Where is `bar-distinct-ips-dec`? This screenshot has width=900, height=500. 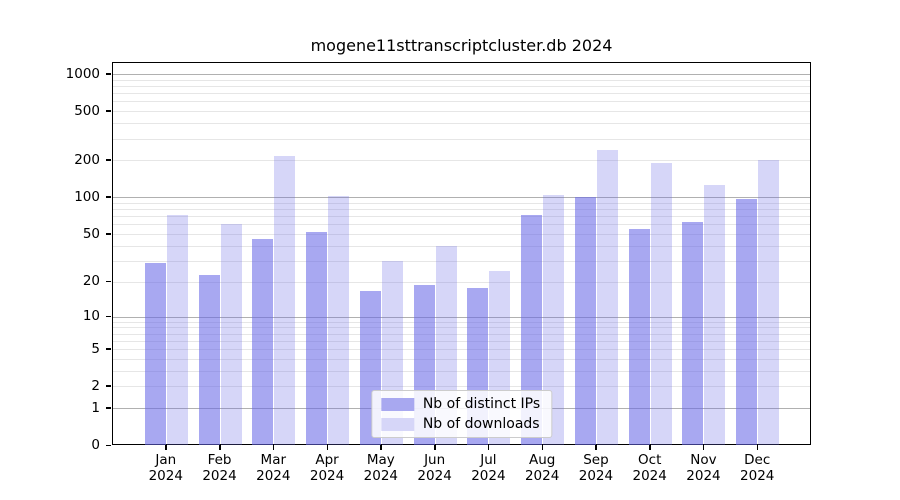 bar-distinct-ips-dec is located at coordinates (747, 321).